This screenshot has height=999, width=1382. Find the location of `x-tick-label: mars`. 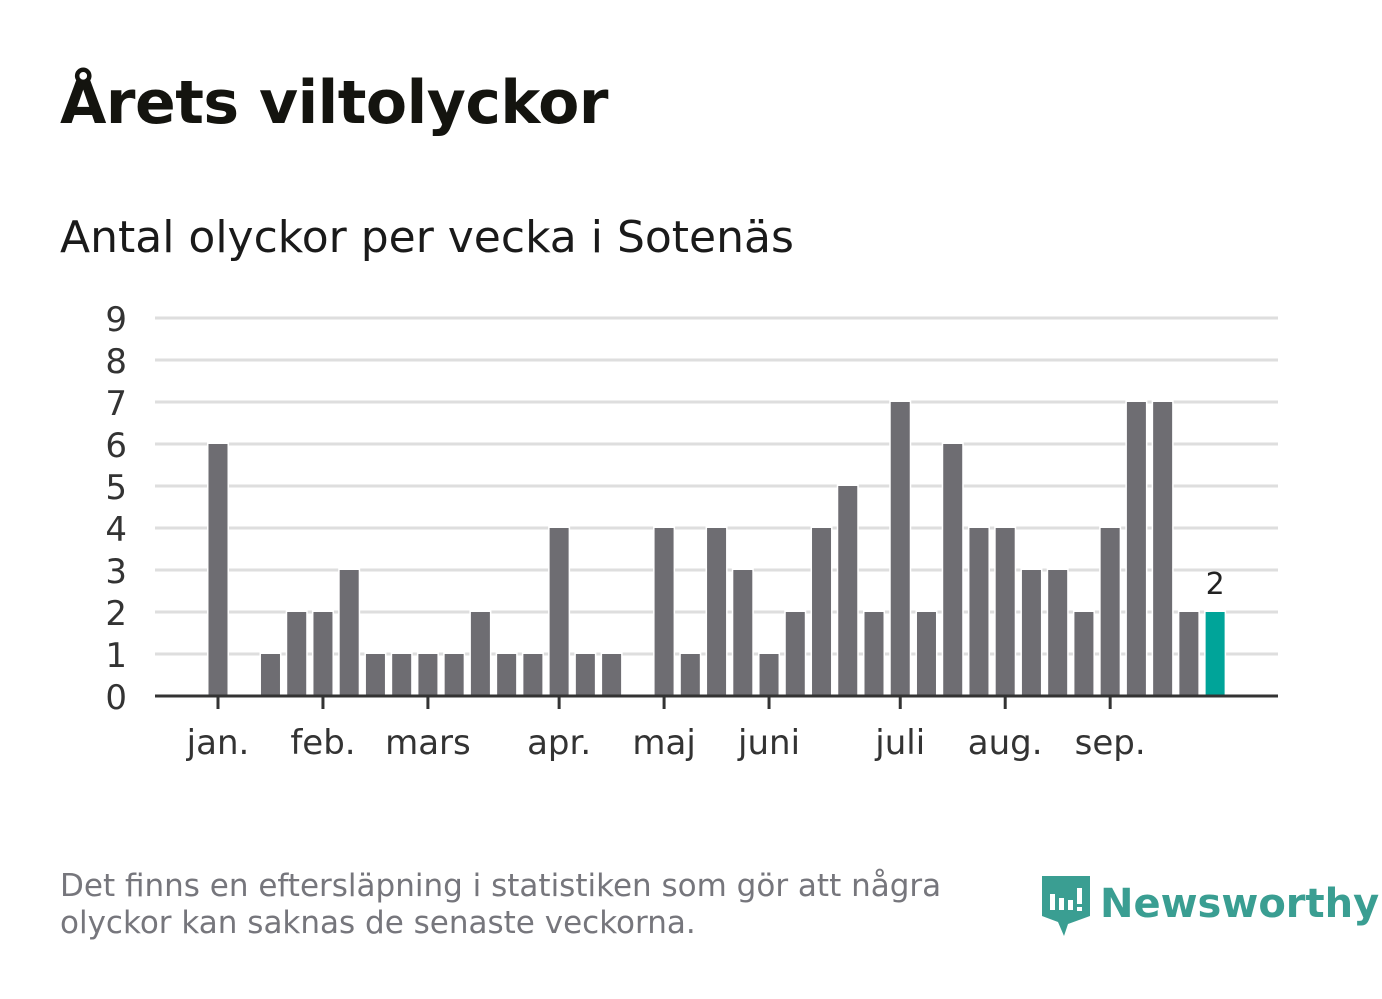

x-tick-label: mars is located at coordinates (428, 743).